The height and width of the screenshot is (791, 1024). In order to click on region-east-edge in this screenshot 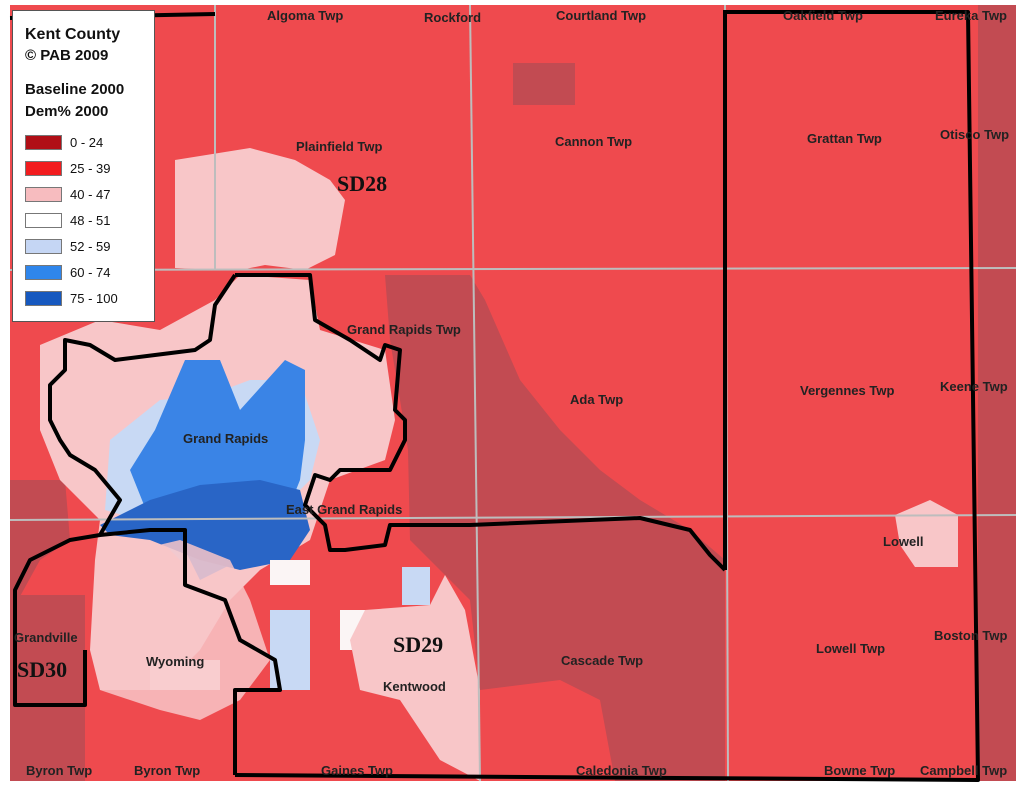, I will do `click(997, 393)`.